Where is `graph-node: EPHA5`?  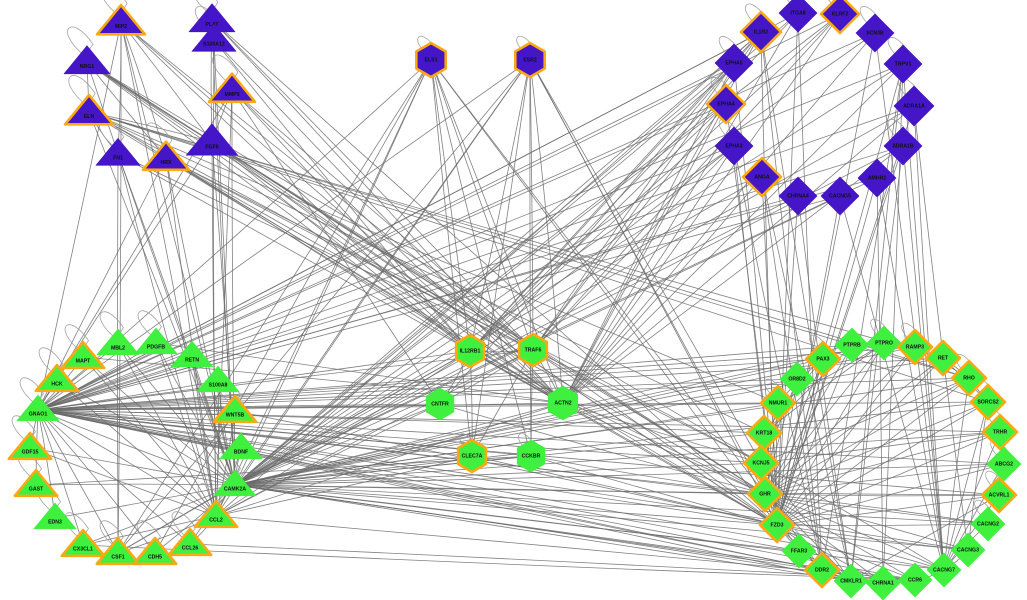
graph-node: EPHA5 is located at coordinates (734, 63).